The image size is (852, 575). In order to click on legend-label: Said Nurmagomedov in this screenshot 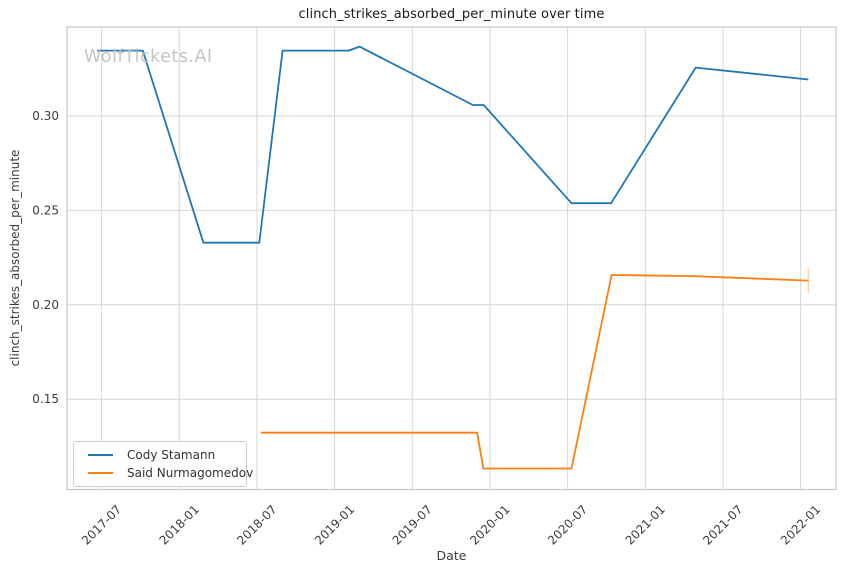, I will do `click(190, 473)`.